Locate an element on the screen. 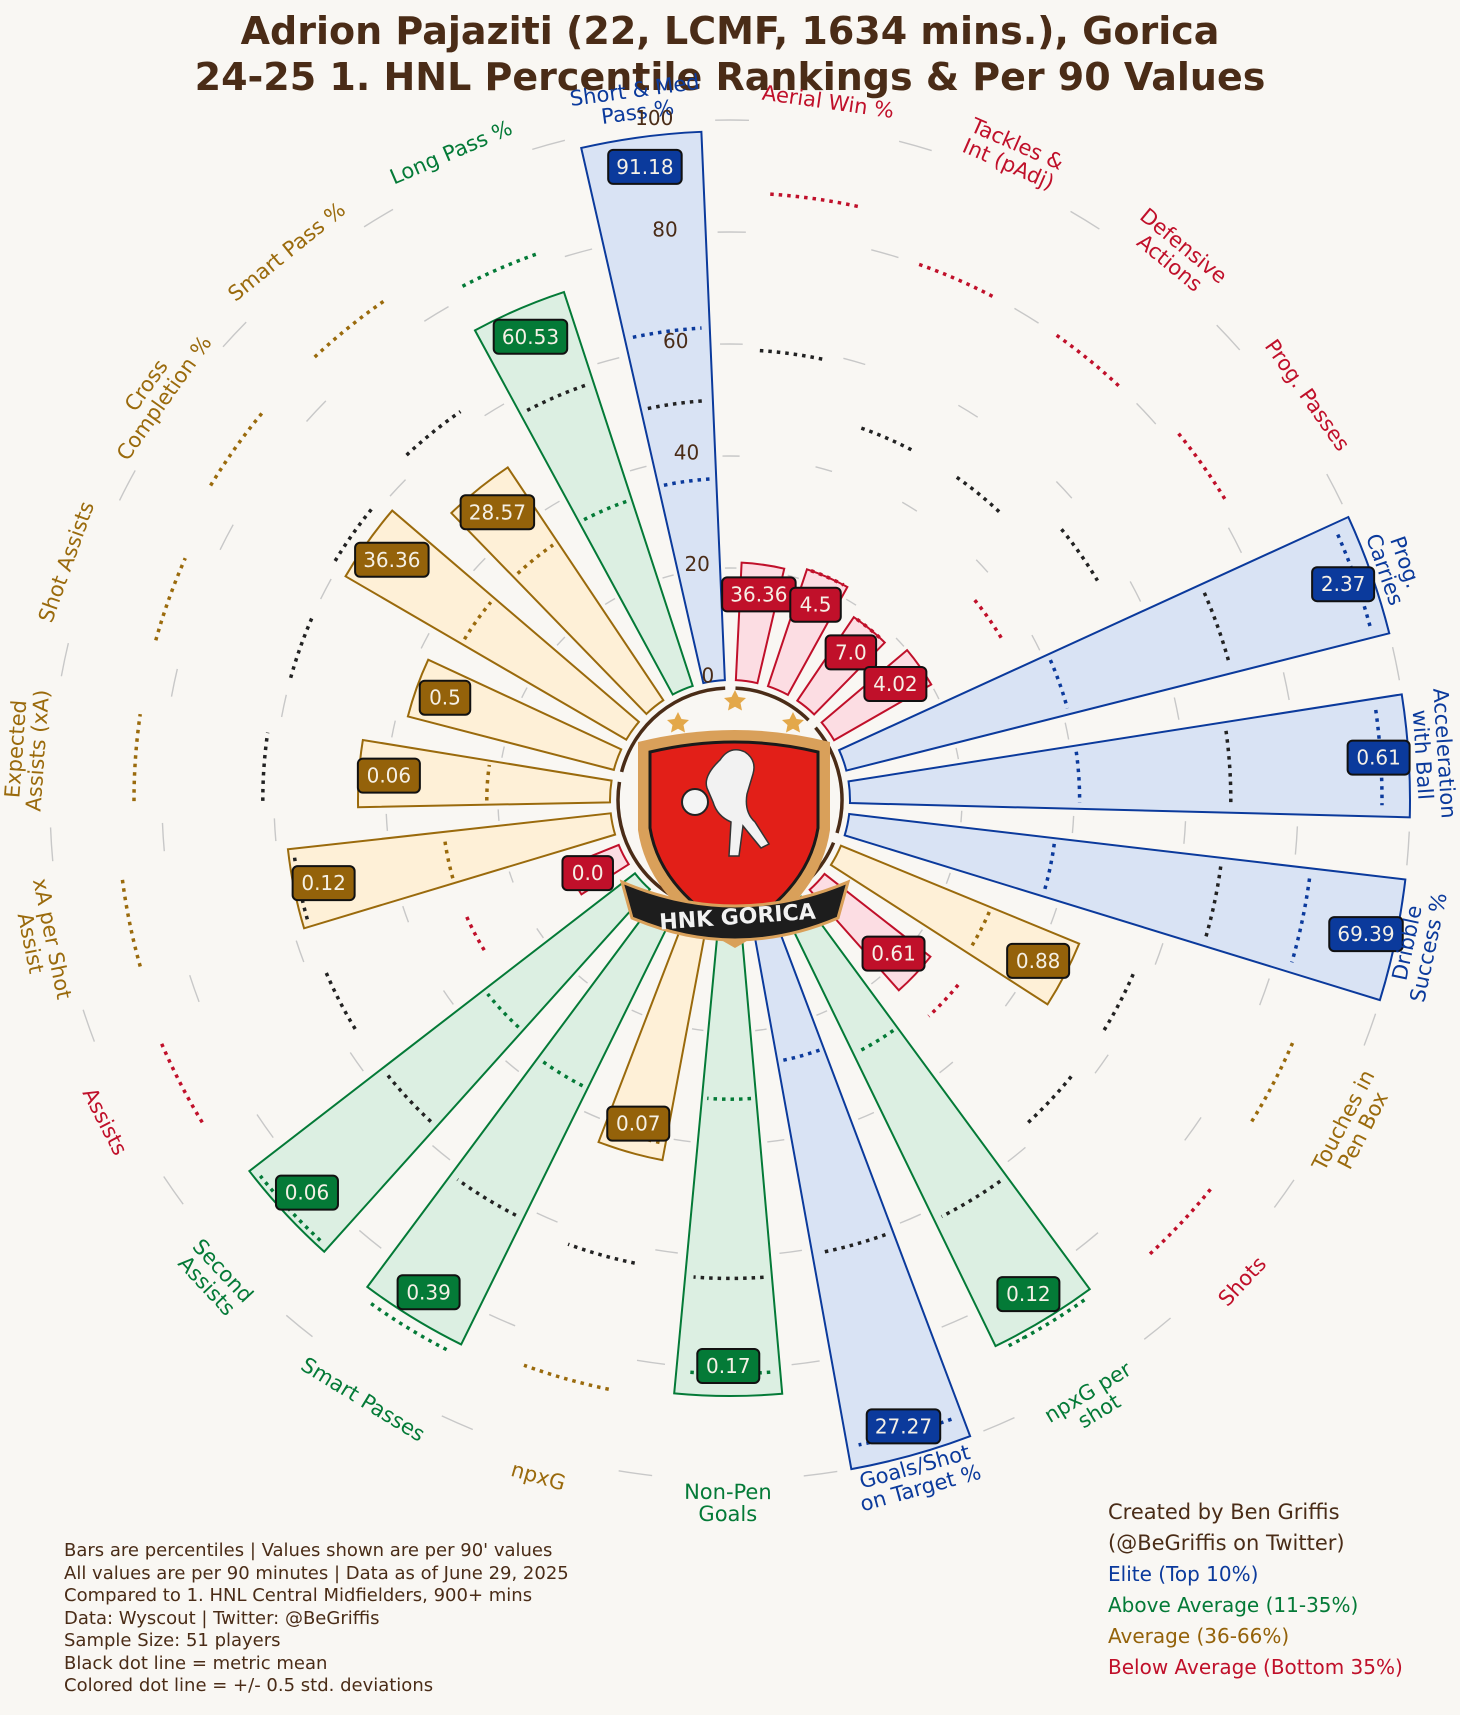 This screenshot has height=1715, width=1460. metric-label: Smart Passes is located at coordinates (363, 1400).